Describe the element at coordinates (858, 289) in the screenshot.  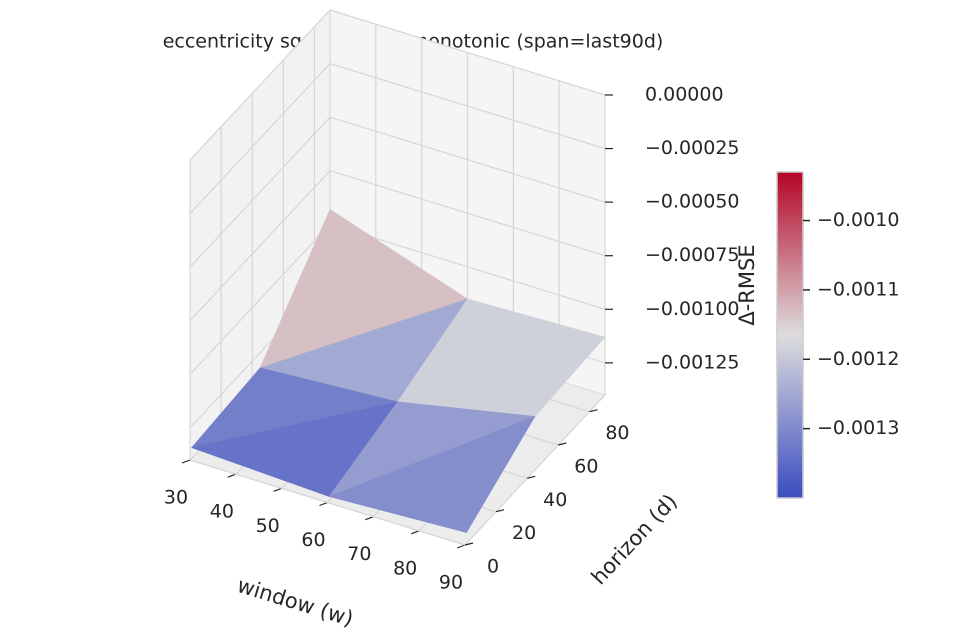
I see `colorbar-tick-label: −0.0011` at that location.